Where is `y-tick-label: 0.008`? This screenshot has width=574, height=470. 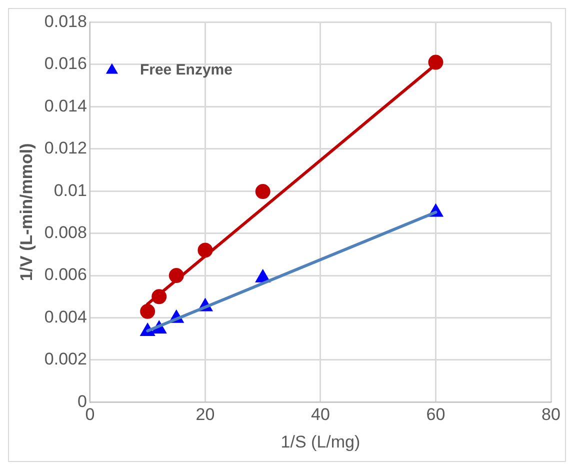
y-tick-label: 0.008 is located at coordinates (65, 232).